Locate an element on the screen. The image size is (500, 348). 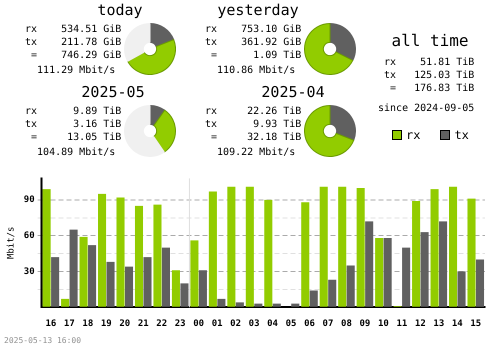
x-tick-label: 17 is located at coordinates (69, 323).